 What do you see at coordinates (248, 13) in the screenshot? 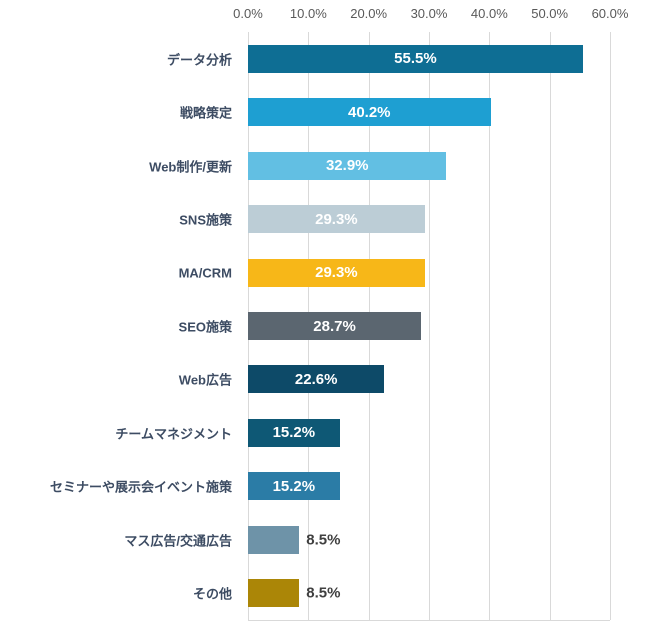
I see `x-axis-tick-label: 0.0%` at bounding box center [248, 13].